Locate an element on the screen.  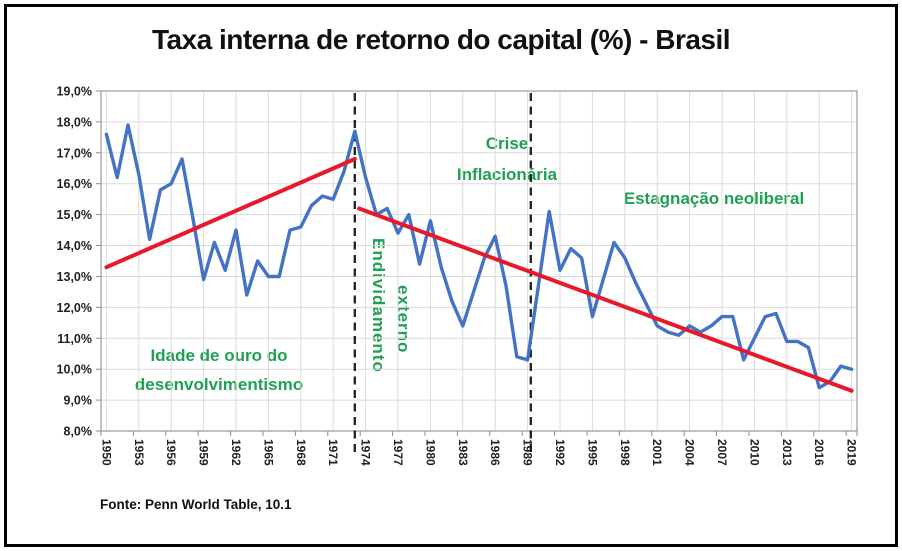
x-tick-label: 2019 is located at coordinates (852, 452).